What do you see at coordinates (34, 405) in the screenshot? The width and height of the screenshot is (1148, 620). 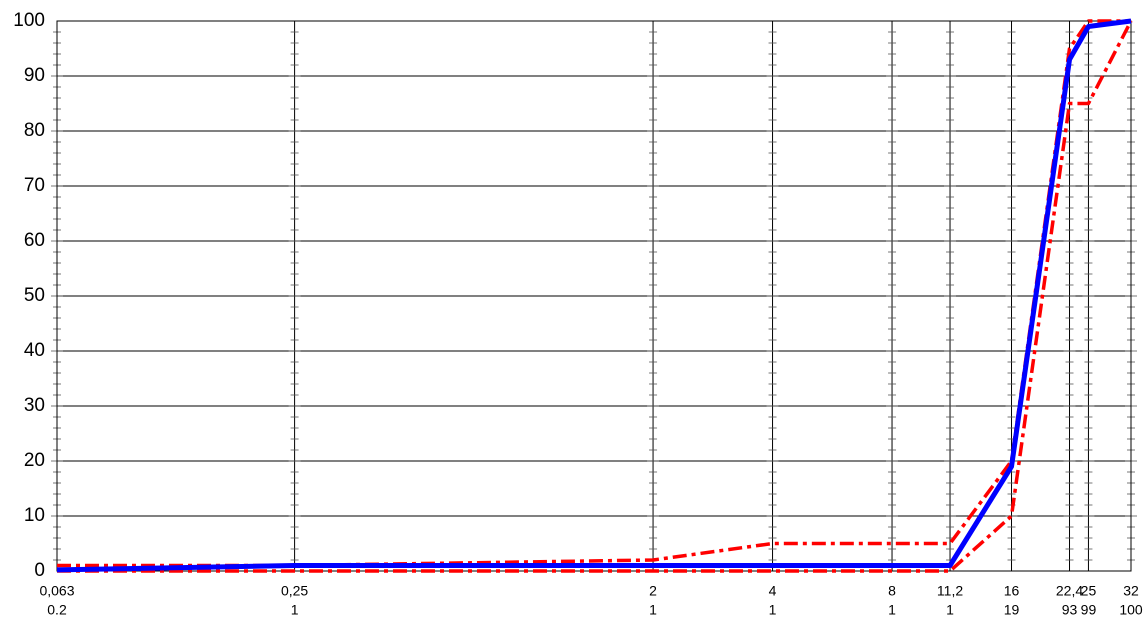 I see `y-tick-label: 30` at bounding box center [34, 405].